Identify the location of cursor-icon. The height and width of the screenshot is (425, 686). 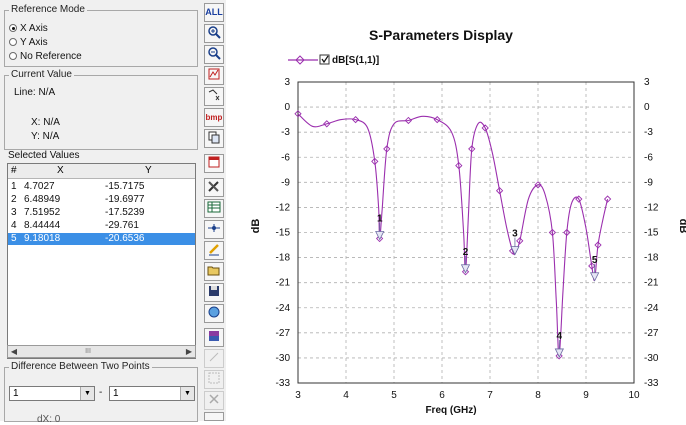
(214, 95).